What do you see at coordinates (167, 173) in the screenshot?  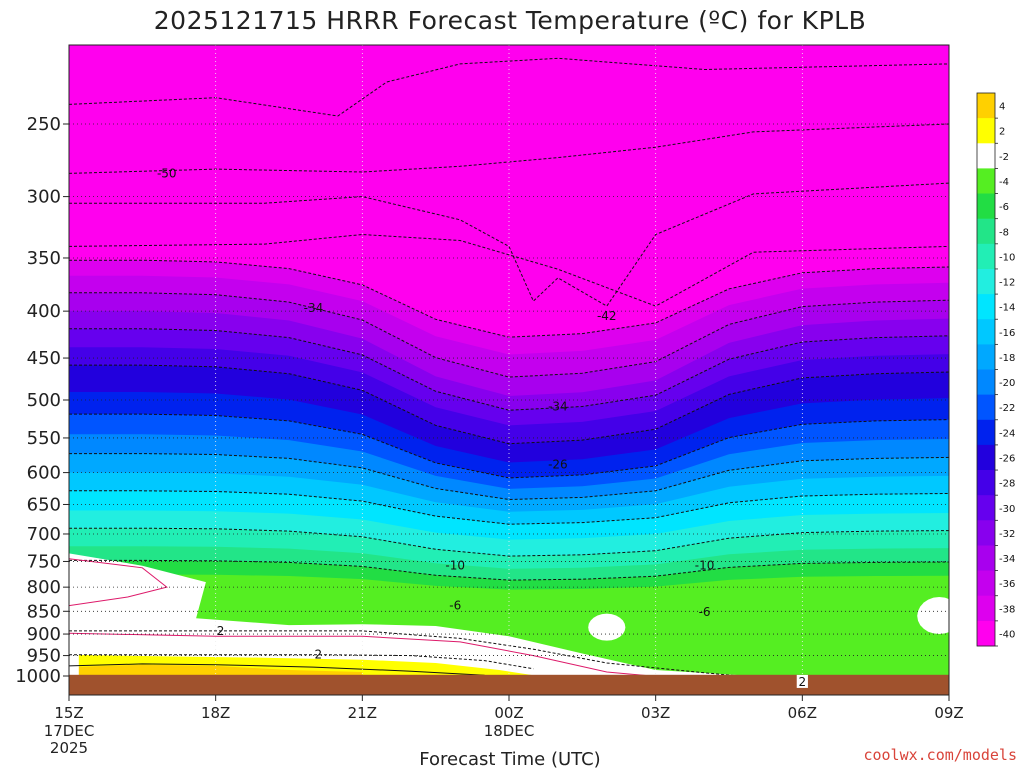 I see `contour-label: -50` at bounding box center [167, 173].